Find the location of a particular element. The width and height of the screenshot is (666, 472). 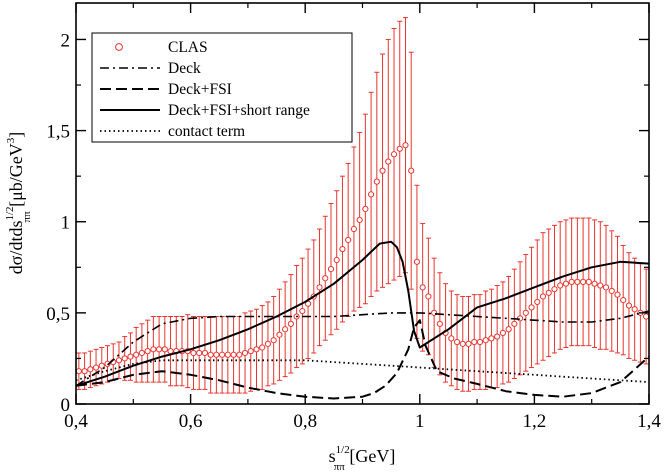

x-tick-label: 0,8 is located at coordinates (305, 421).